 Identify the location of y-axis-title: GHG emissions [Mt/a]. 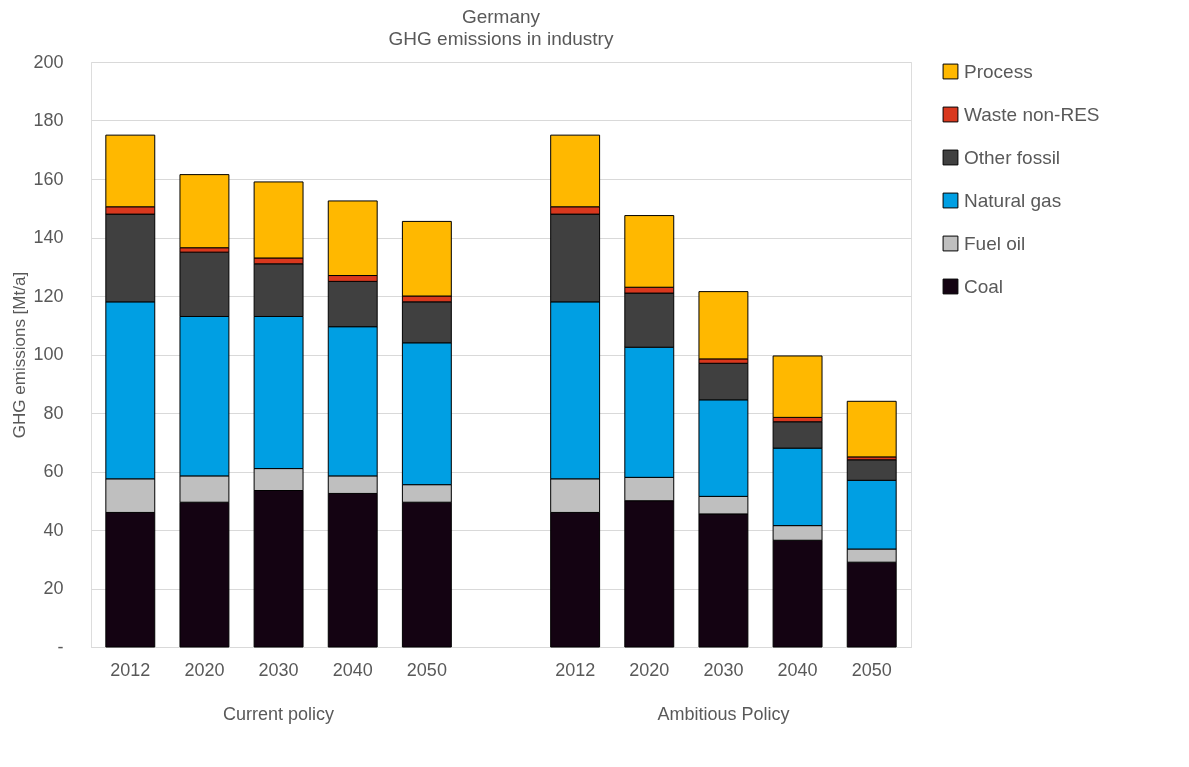
(20, 355).